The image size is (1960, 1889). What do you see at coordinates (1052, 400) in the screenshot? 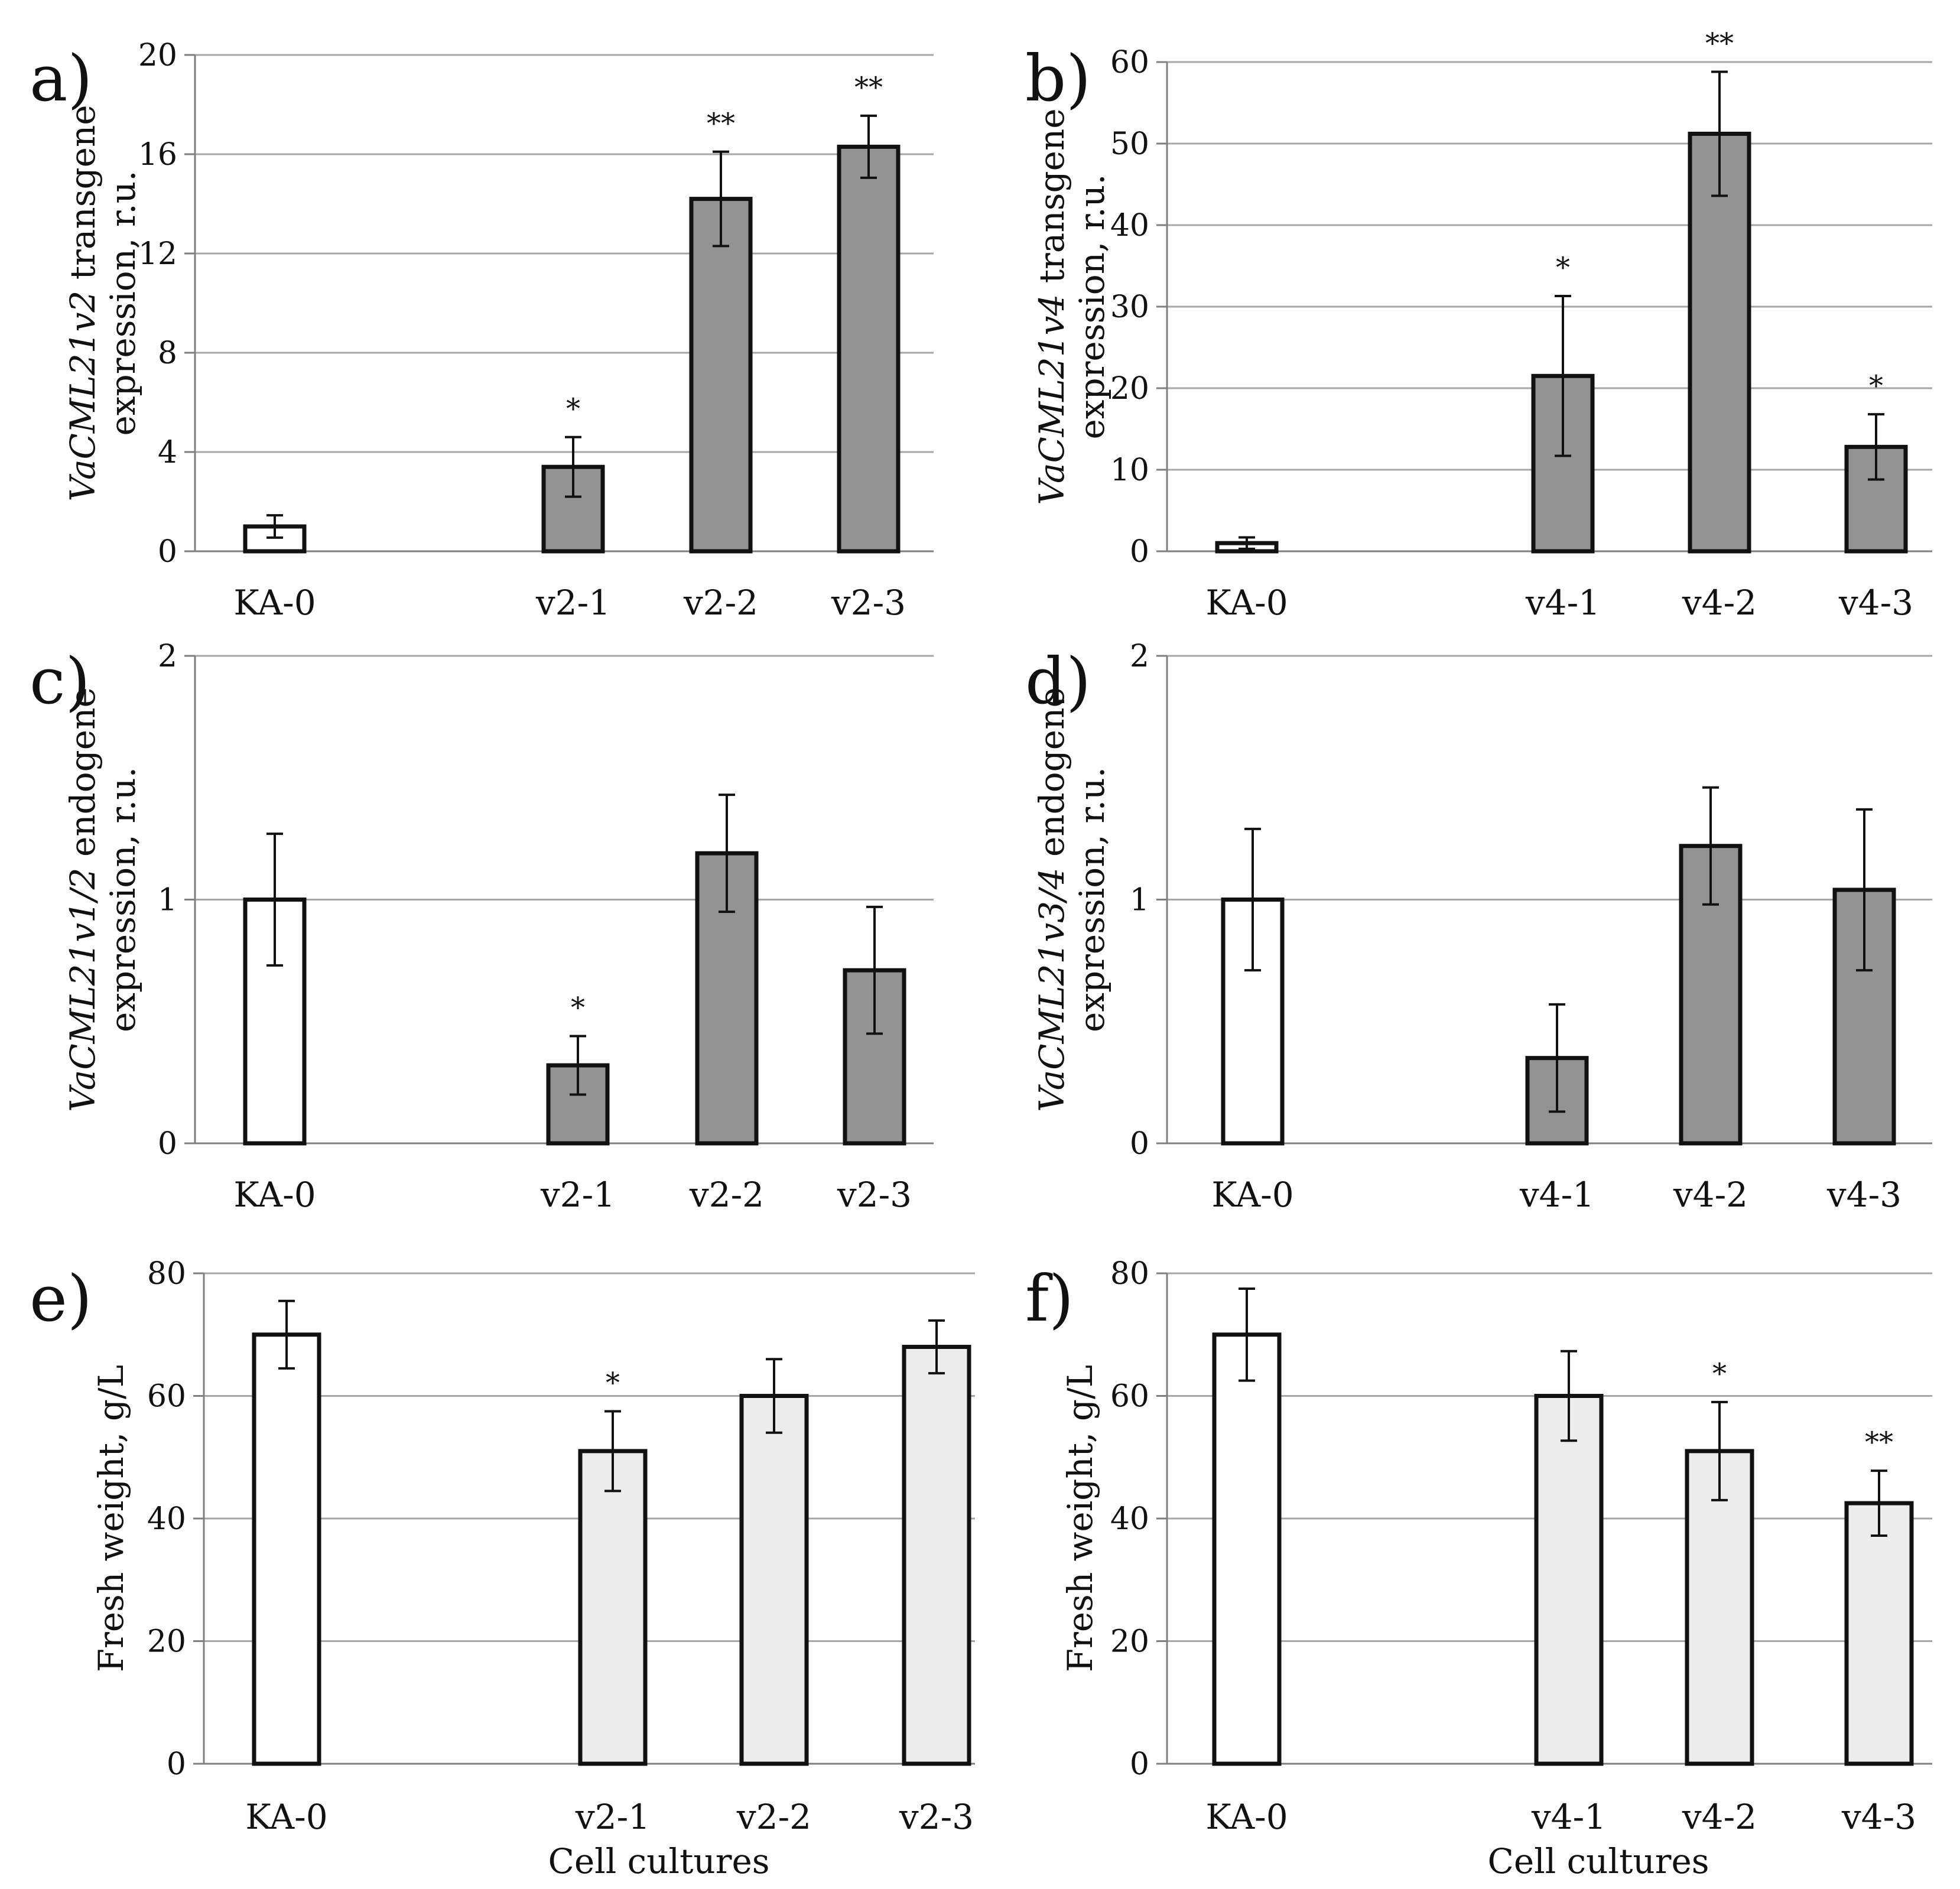
I see `y-axis-title-gene: VaCML21v4` at bounding box center [1052, 400].